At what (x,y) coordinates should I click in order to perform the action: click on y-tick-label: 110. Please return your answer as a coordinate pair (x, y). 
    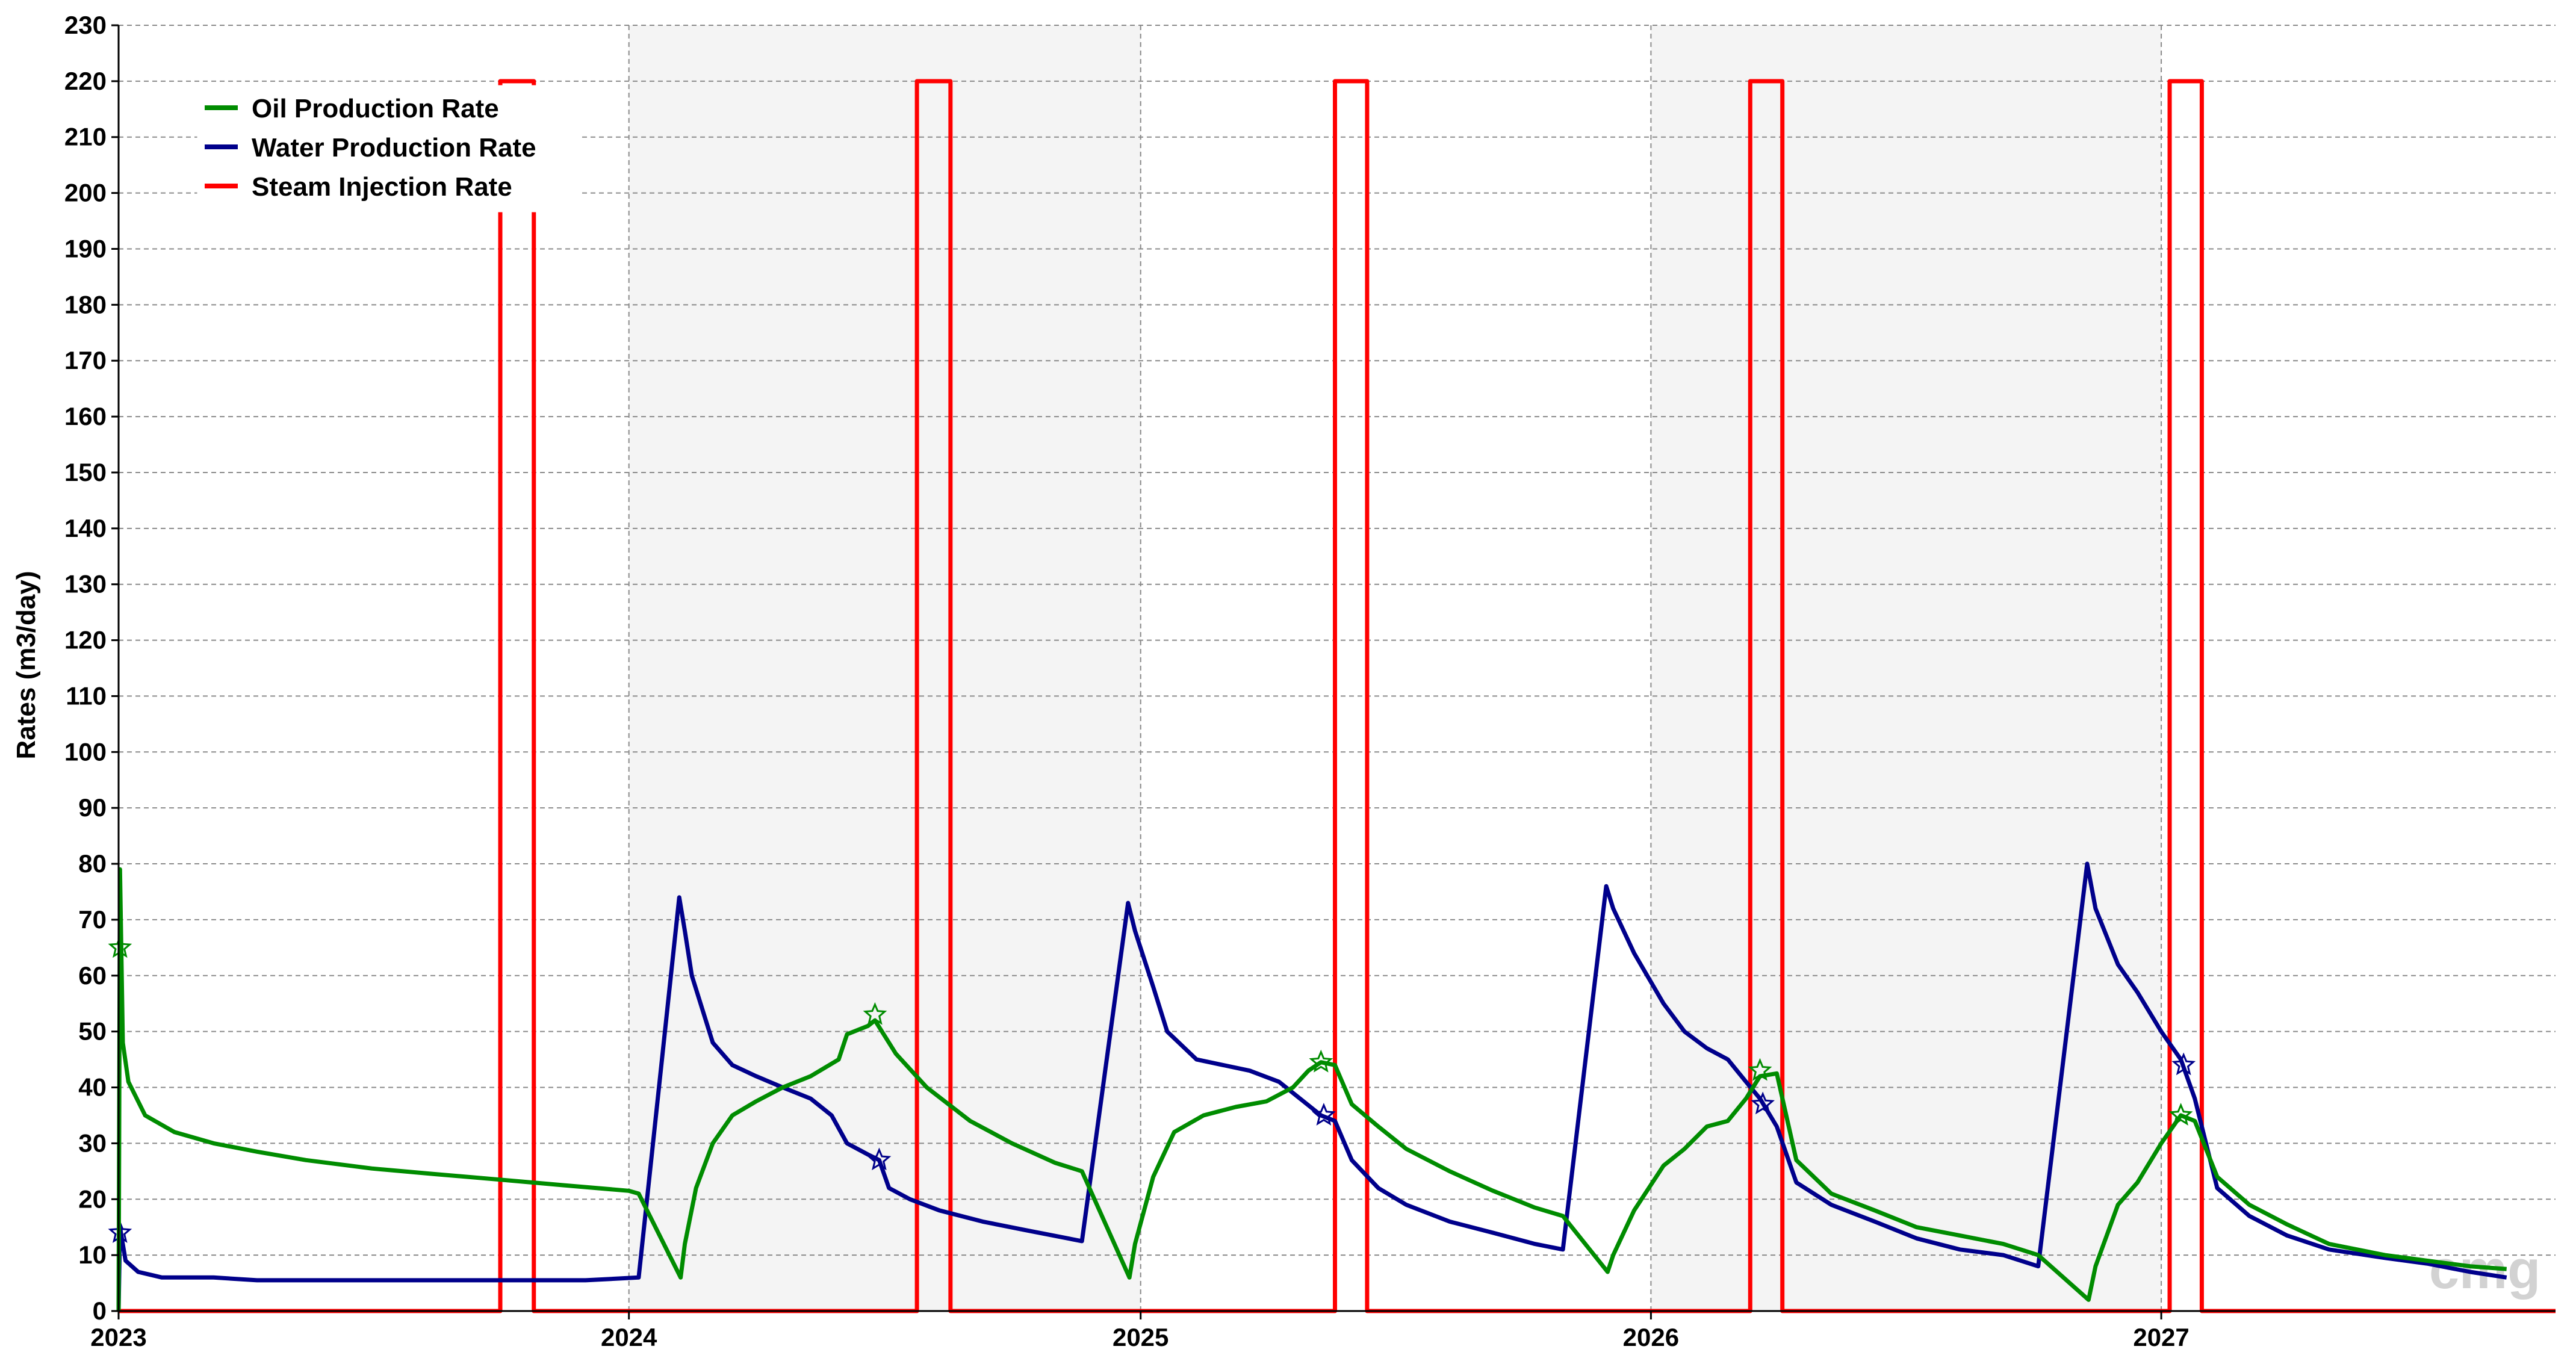
    Looking at the image, I should click on (86, 695).